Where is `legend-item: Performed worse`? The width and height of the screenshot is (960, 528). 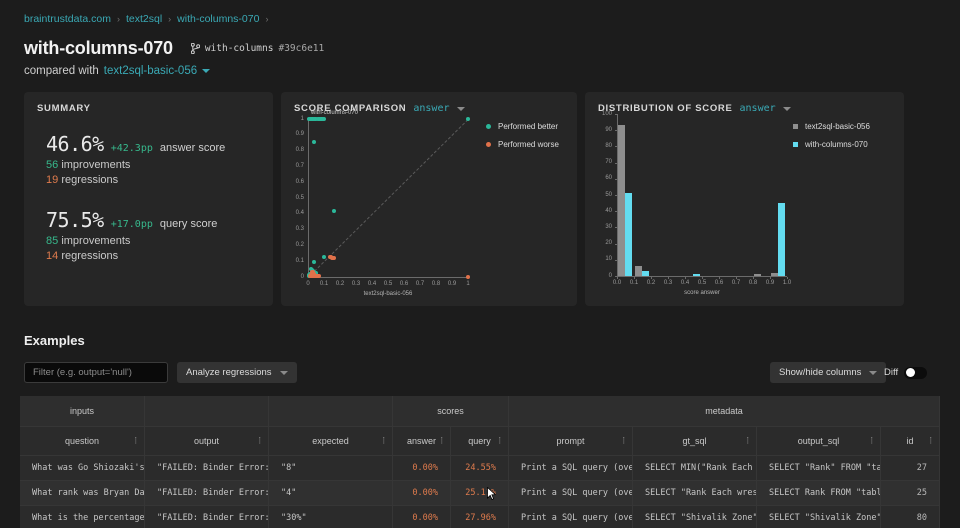 legend-item: Performed worse is located at coordinates (522, 144).